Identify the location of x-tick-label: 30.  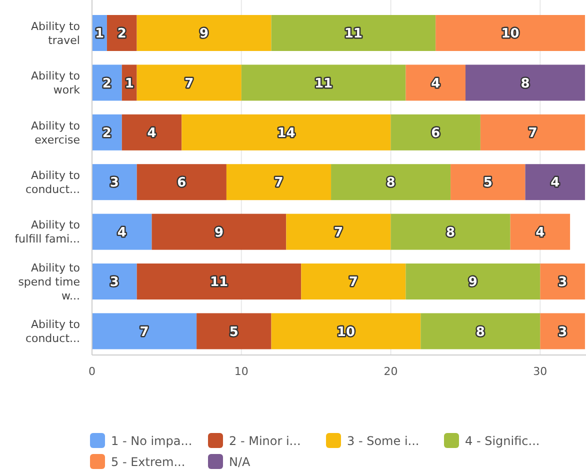
(540, 371).